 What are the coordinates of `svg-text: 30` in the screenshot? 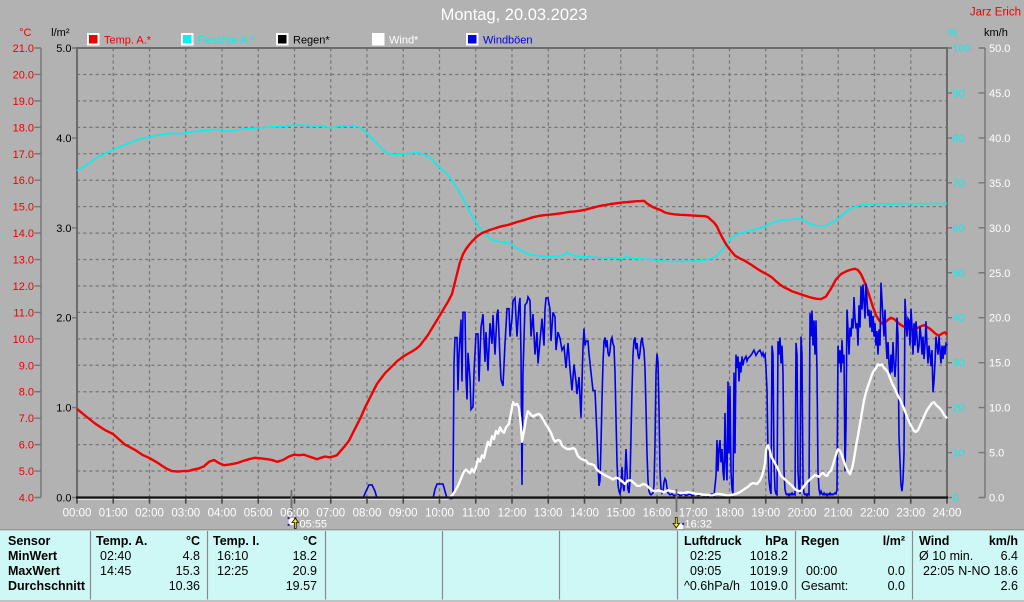 It's located at (959, 364).